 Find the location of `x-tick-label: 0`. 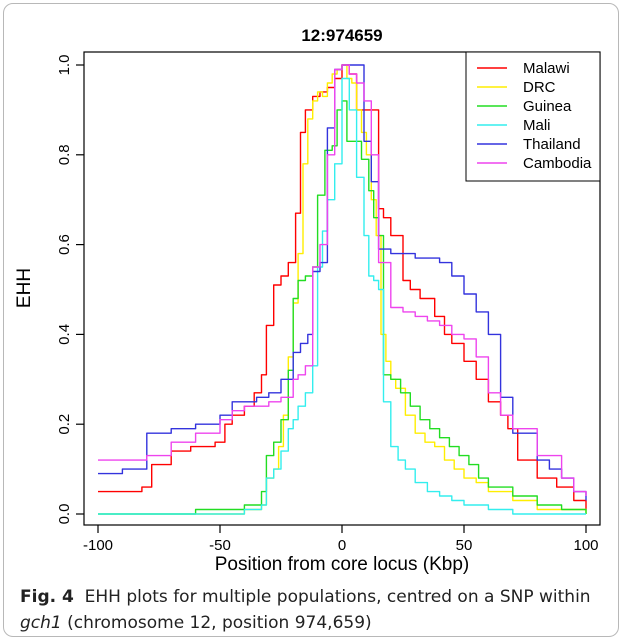

x-tick-label: 0 is located at coordinates (342, 545).